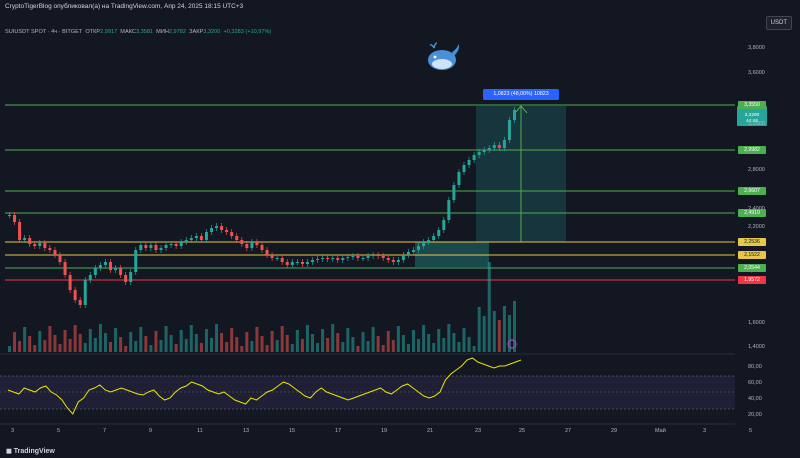  What do you see at coordinates (162, 32) in the screenshot?
I see `legend-low-label: МИН` at bounding box center [162, 32].